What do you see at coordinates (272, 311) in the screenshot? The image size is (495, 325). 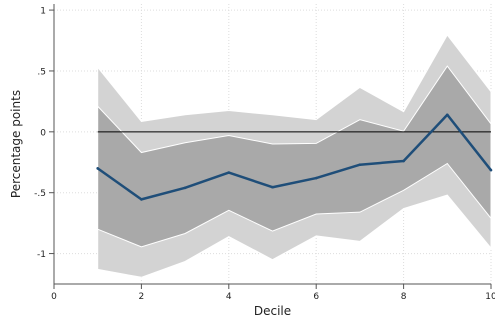 I see `x-axis-title: Decile` at bounding box center [272, 311].